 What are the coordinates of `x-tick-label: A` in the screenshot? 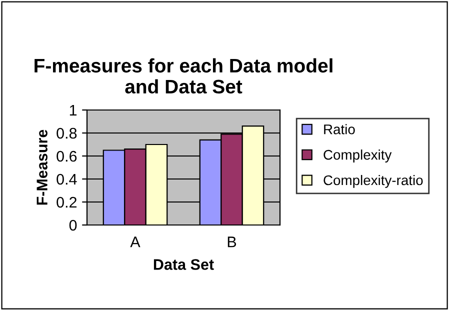 It's located at (135, 242).